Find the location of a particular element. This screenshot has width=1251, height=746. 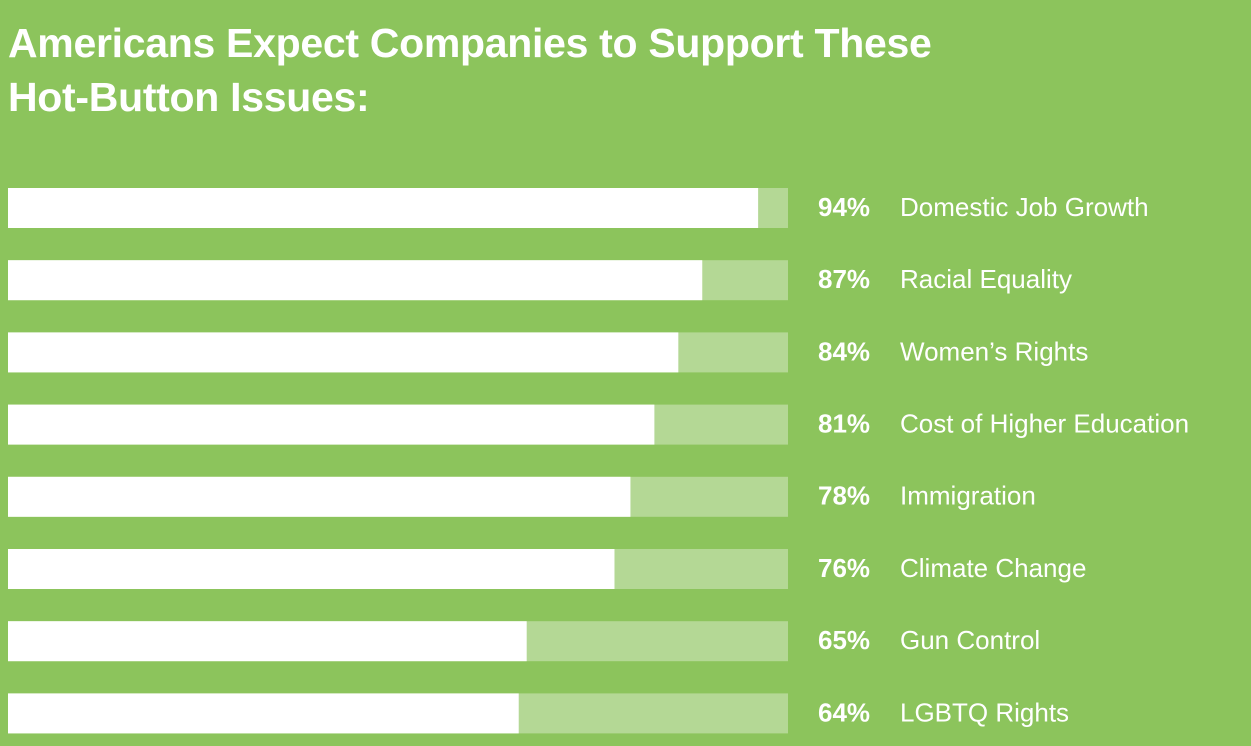

value-label: 81% is located at coordinates (844, 423).